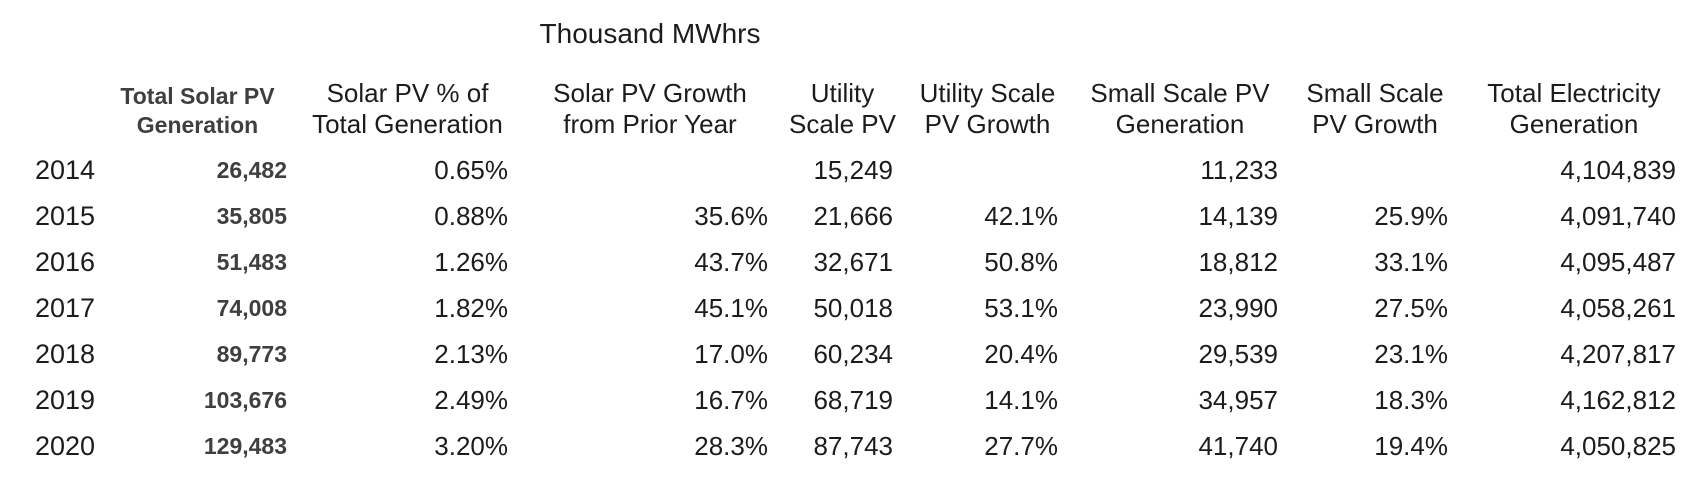  I want to click on total-electricity-generation-cell: 4,095,487, so click(1618, 261).